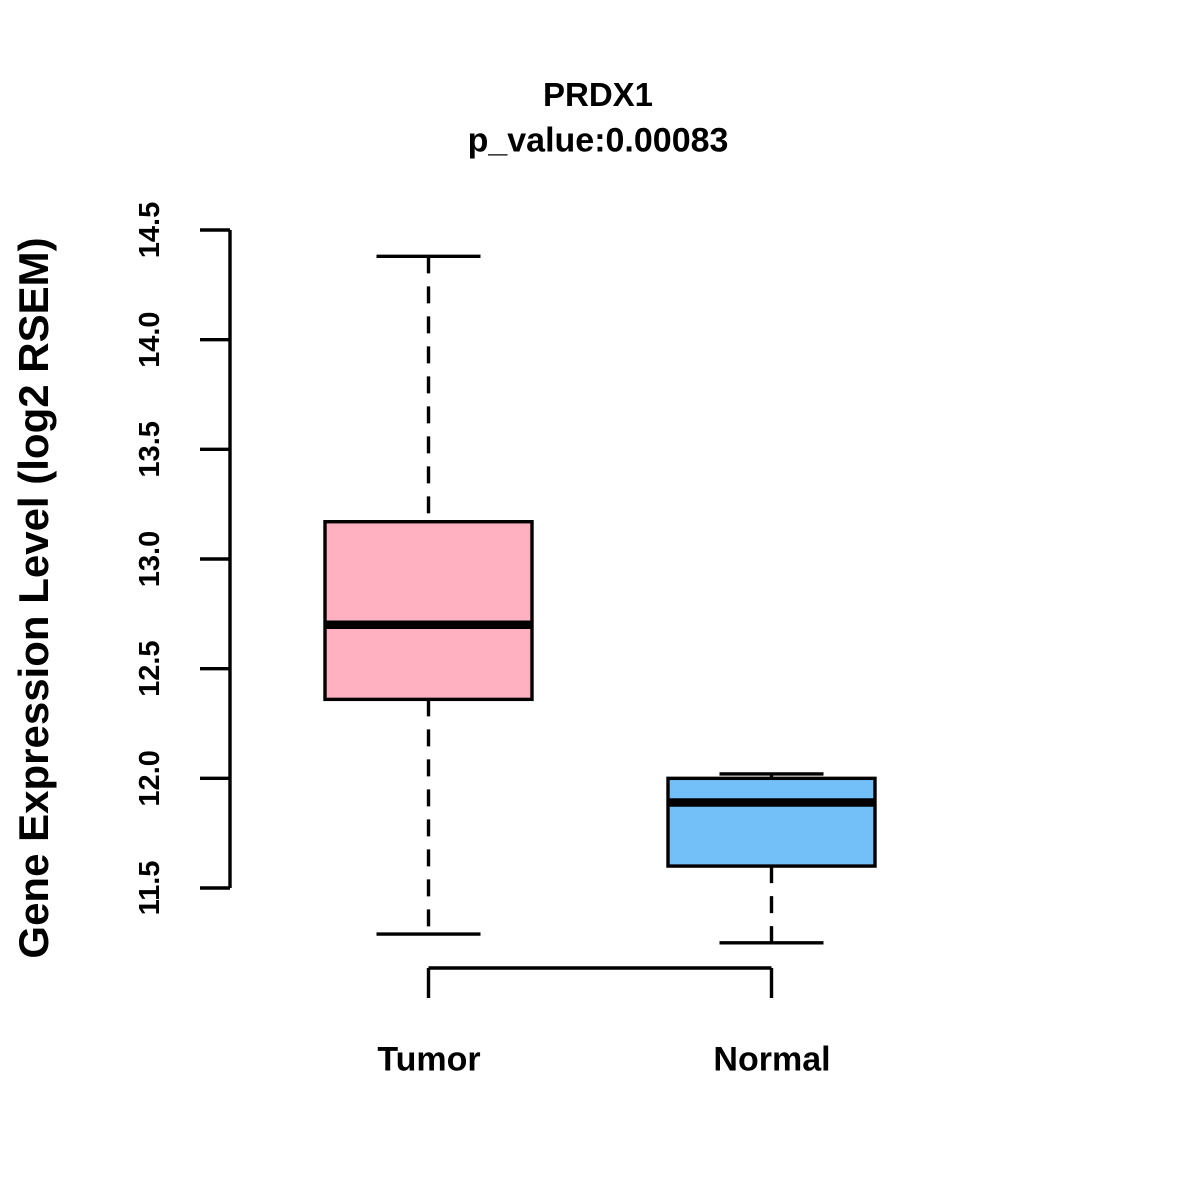 The width and height of the screenshot is (1200, 1200). Describe the element at coordinates (150, 559) in the screenshot. I see `y-axis-tick-label: 13.0` at that location.